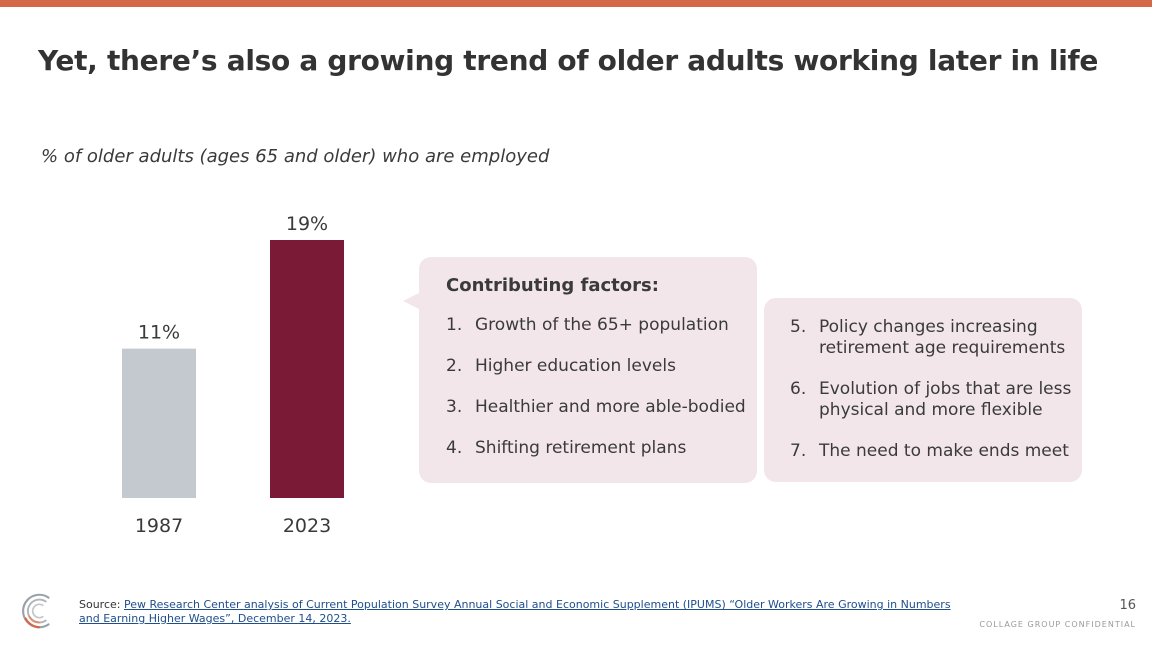  Describe the element at coordinates (454, 366) in the screenshot. I see `factor-number: 2.` at that location.